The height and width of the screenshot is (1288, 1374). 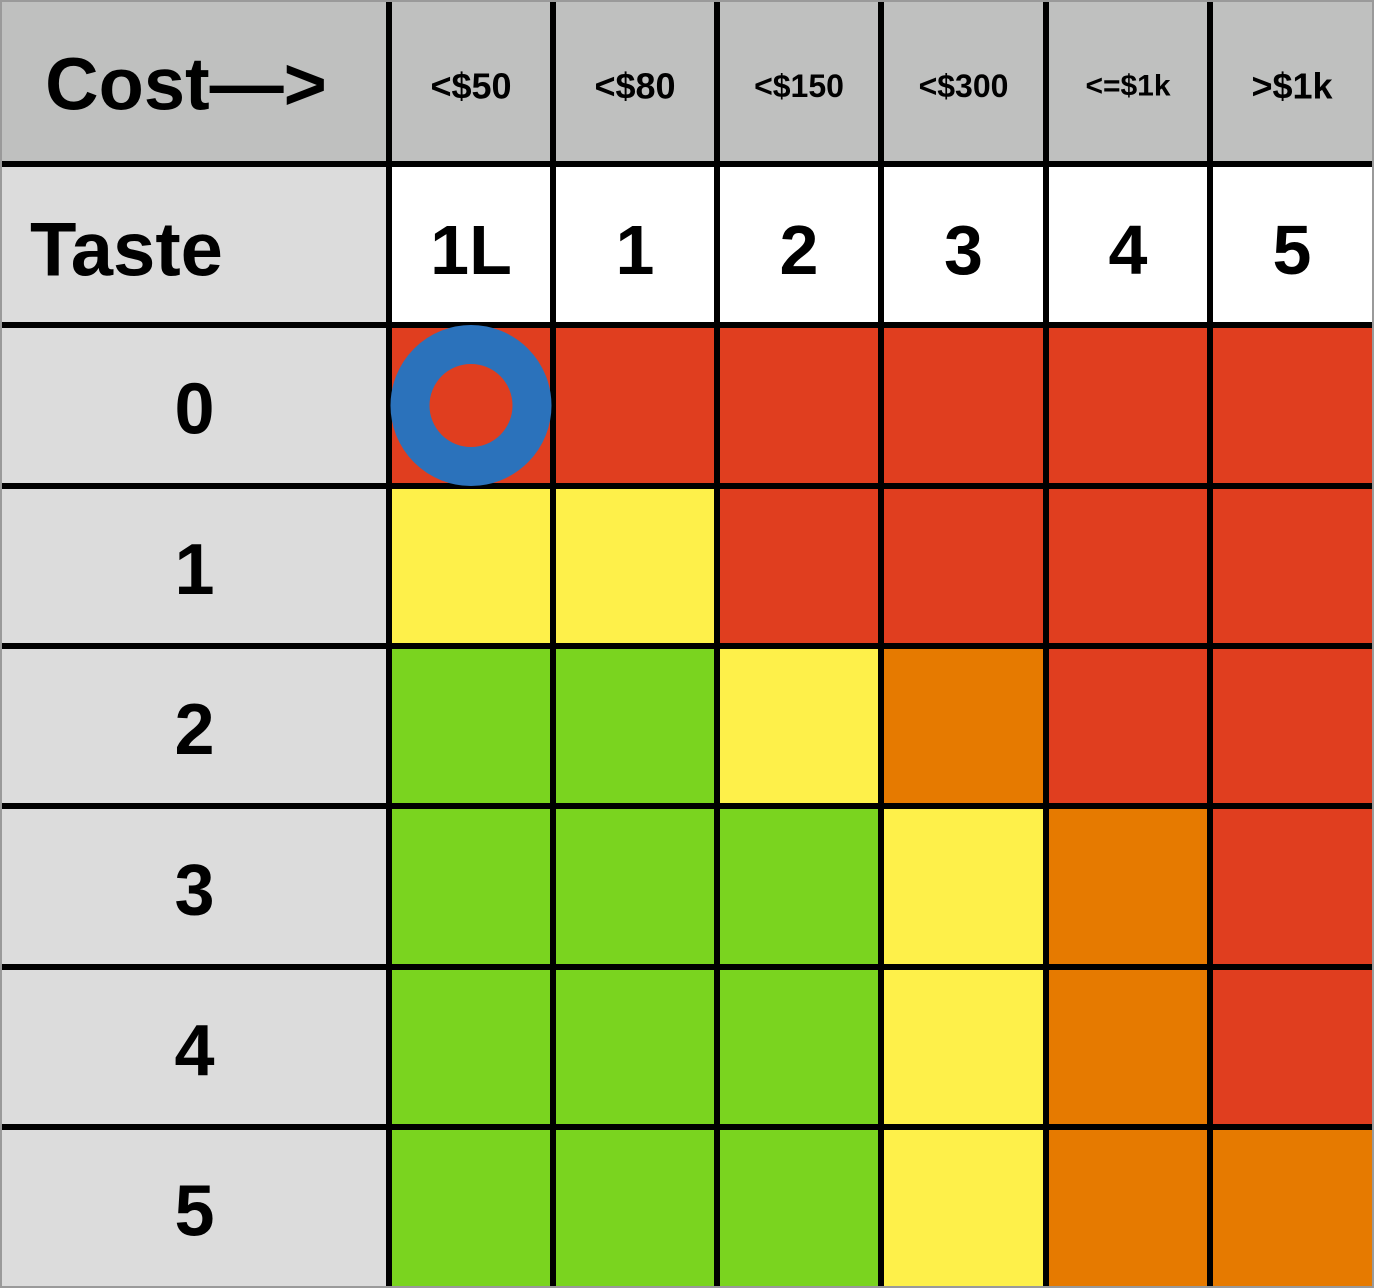 I want to click on taste-tick-label: 0, so click(x=194, y=410).